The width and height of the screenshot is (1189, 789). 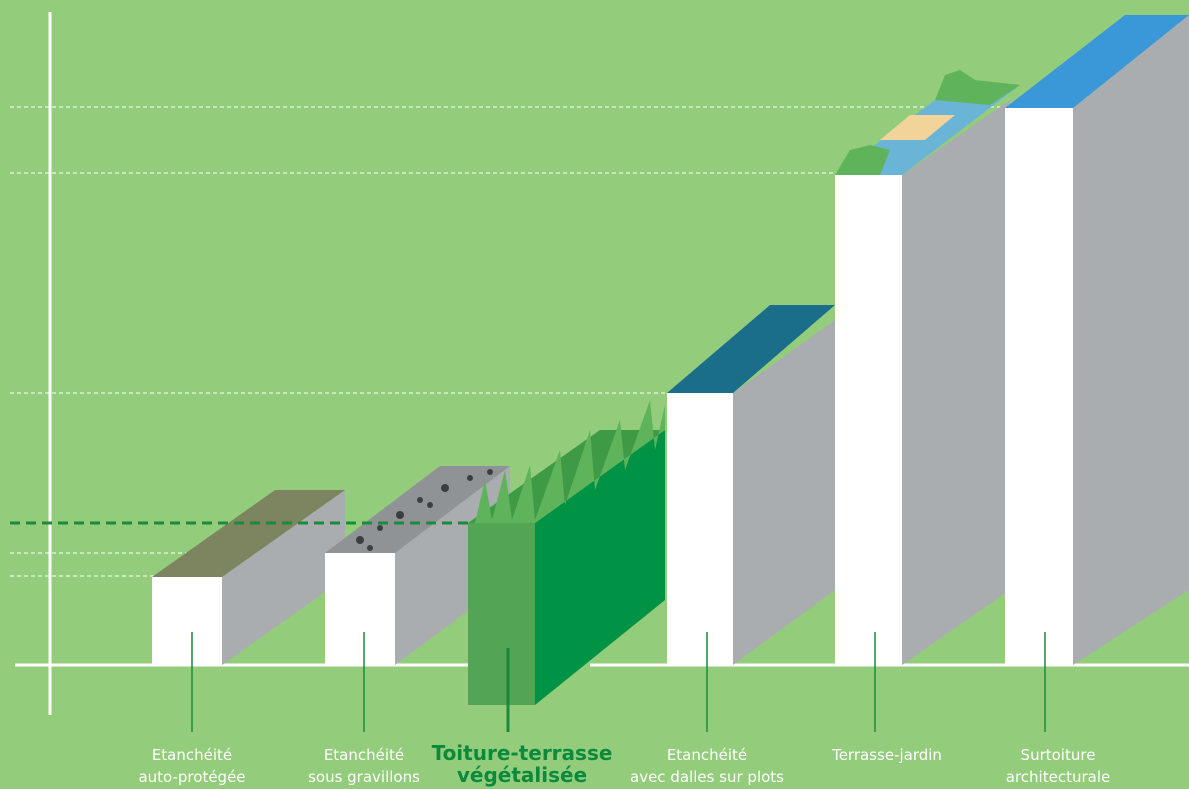 What do you see at coordinates (522, 775) in the screenshot?
I see `item-label: végétalisée` at bounding box center [522, 775].